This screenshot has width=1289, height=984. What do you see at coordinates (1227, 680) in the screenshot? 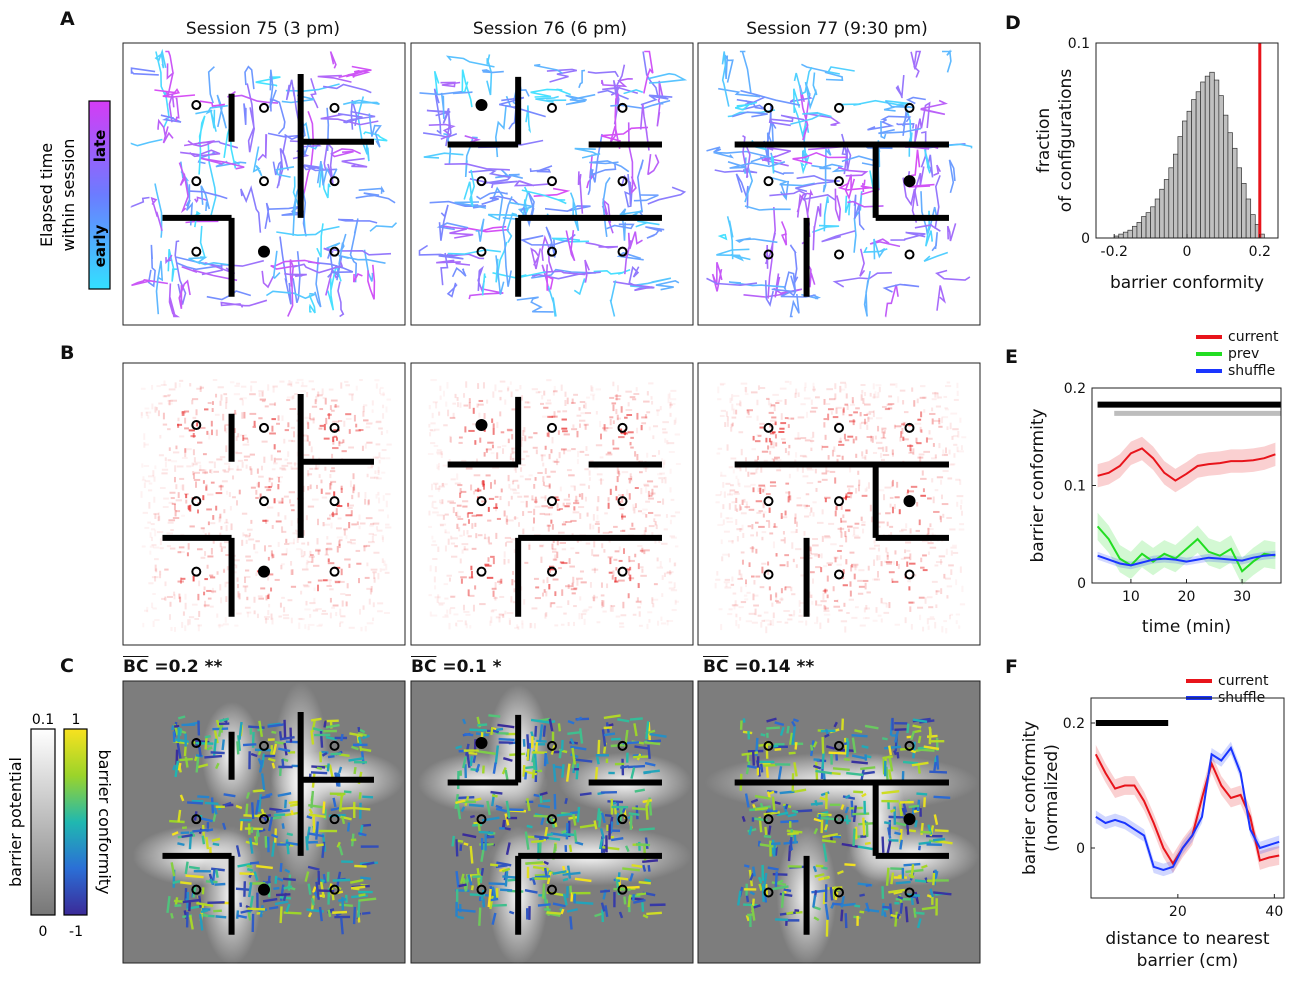
I see `legend-f-current: current` at bounding box center [1227, 680].